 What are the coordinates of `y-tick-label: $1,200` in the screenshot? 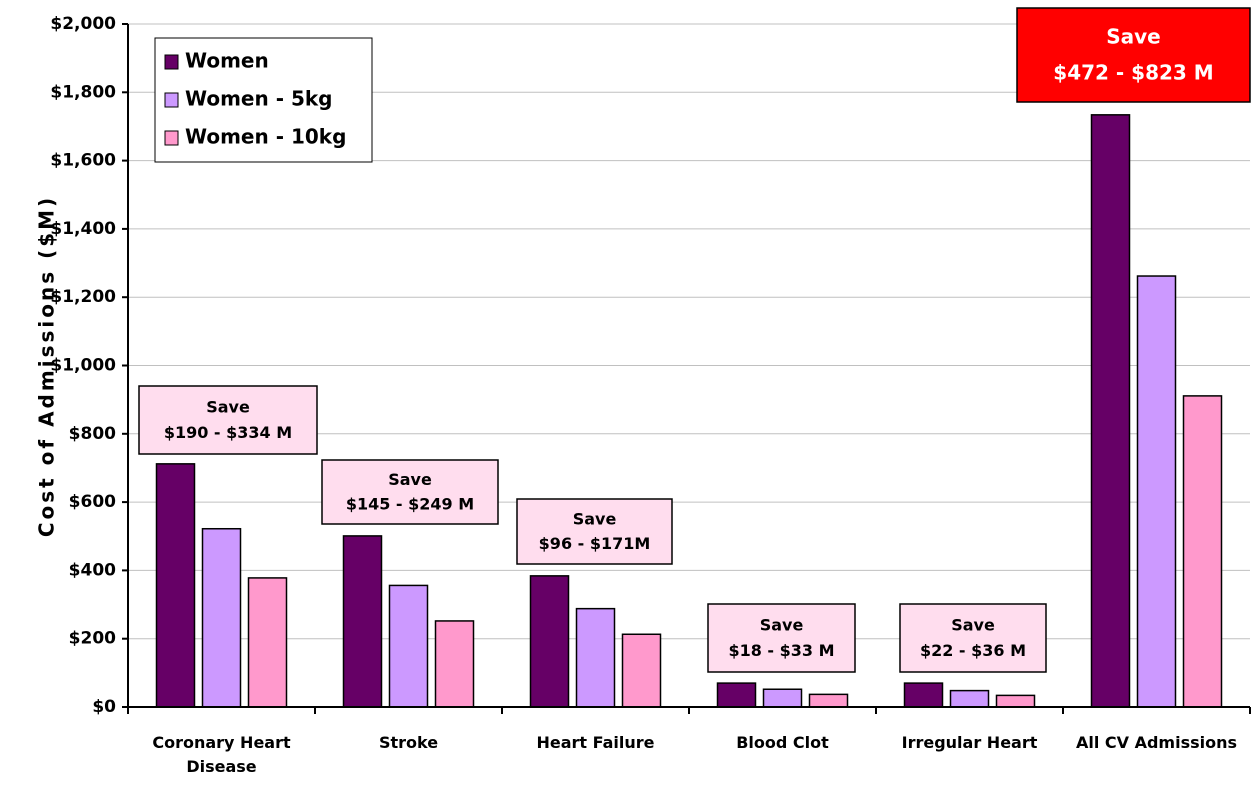 It's located at (83, 297).